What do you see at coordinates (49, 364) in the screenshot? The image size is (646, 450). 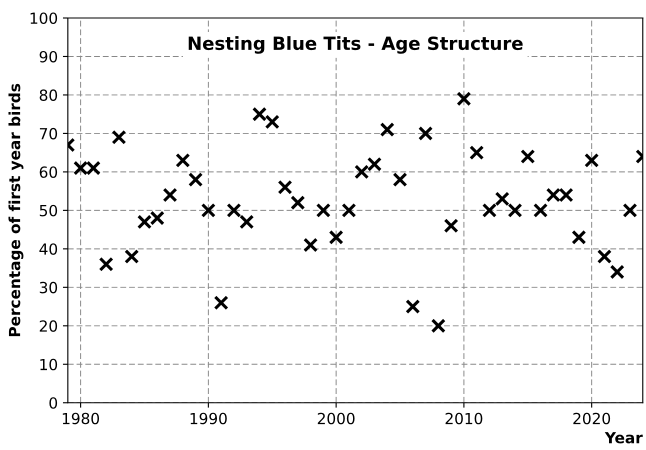 I see `y-tick-label: 10` at bounding box center [49, 364].